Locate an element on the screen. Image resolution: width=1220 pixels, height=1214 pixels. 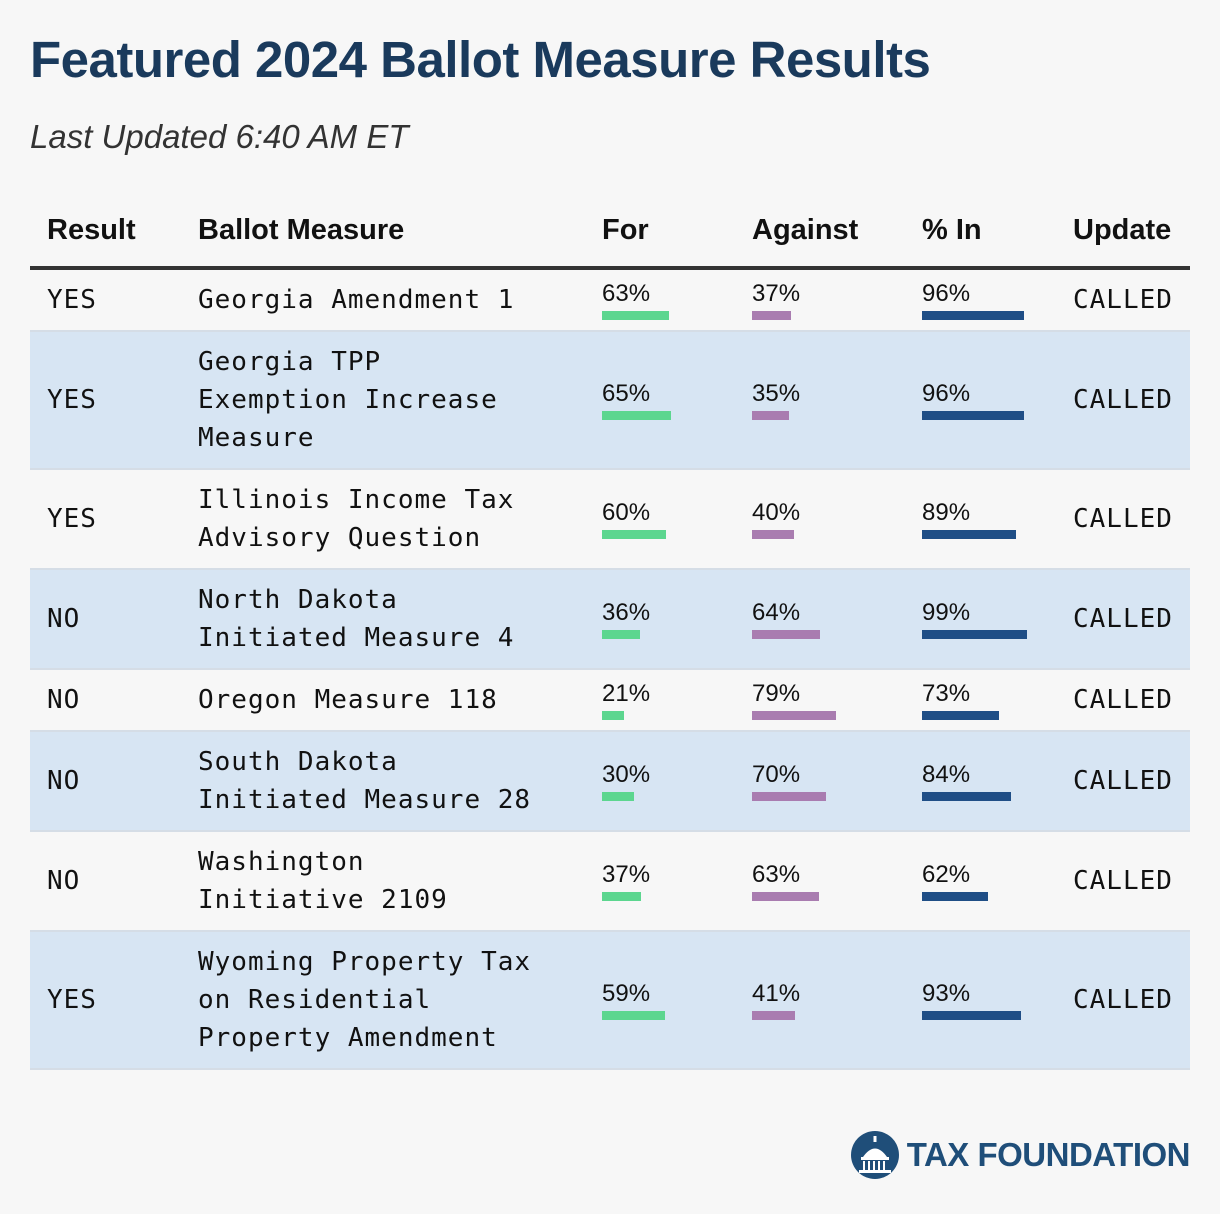
against-cell: 79% is located at coordinates (794, 700).